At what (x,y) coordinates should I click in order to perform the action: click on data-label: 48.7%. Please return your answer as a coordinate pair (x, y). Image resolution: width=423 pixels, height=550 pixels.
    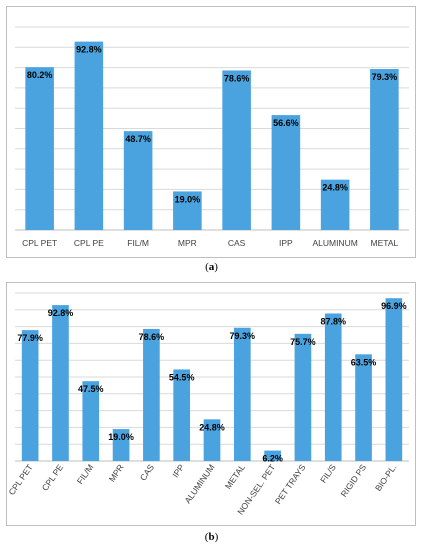
    Looking at the image, I should click on (138, 139).